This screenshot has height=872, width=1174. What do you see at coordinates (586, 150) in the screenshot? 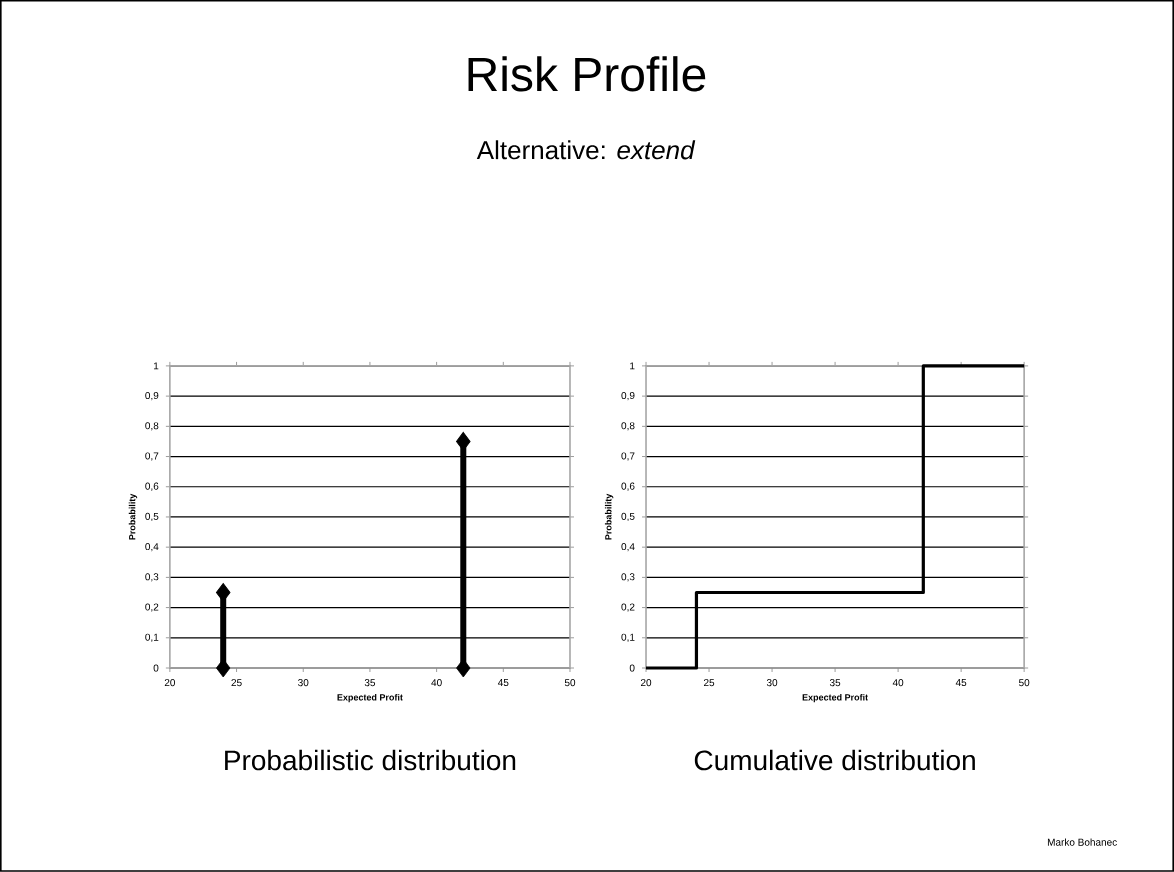
I see `text: Alternative: extend` at bounding box center [586, 150].